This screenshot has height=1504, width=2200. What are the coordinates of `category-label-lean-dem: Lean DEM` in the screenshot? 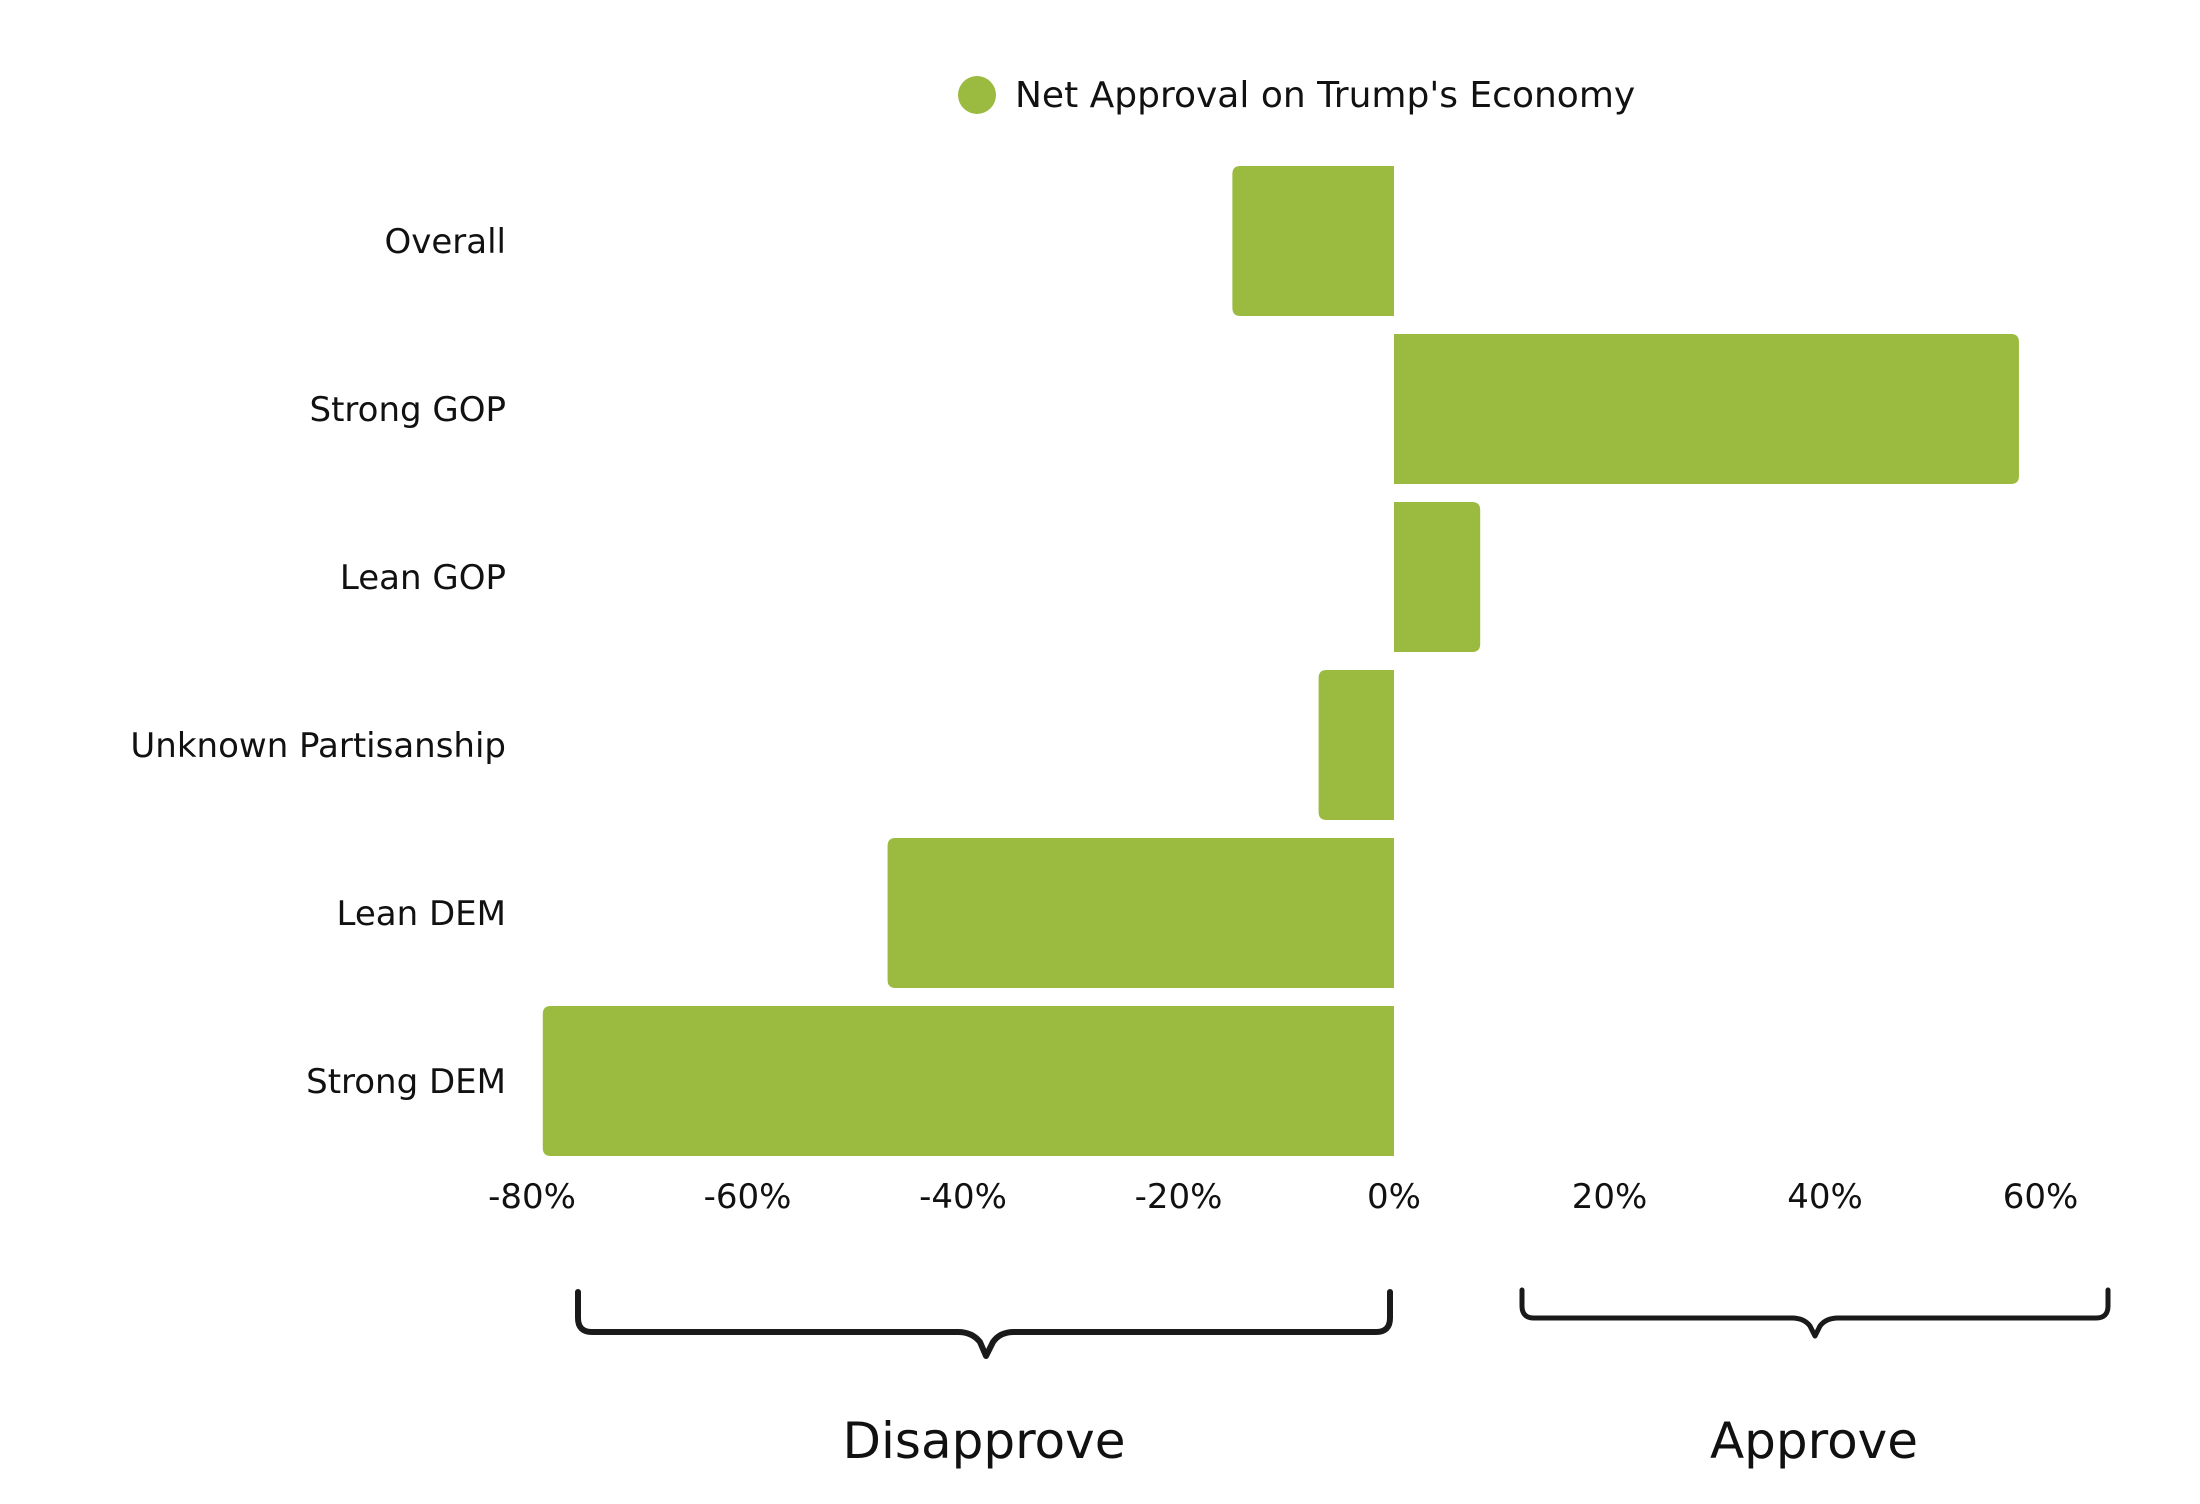 It's located at (421, 914).